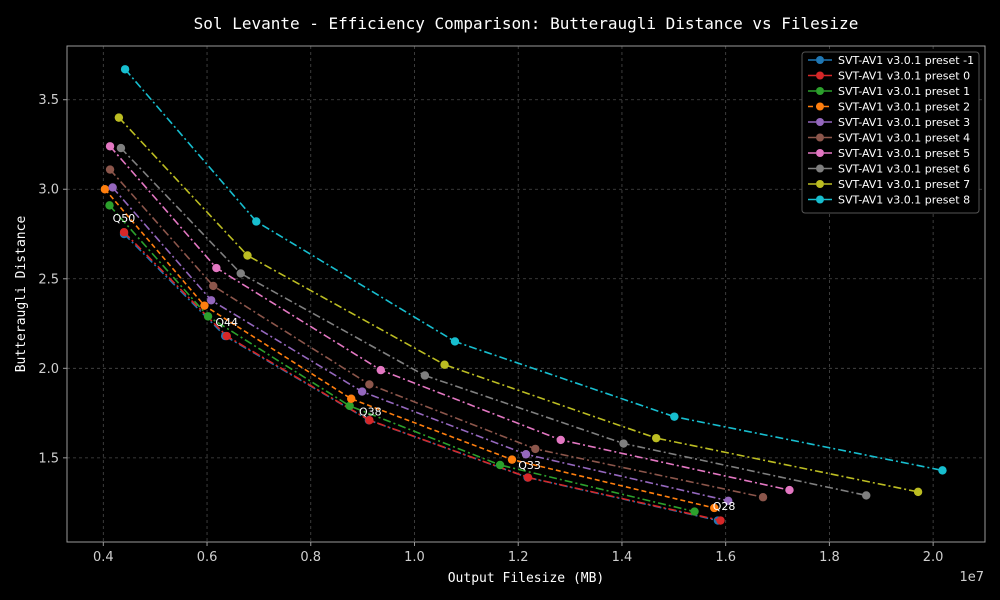  Describe the element at coordinates (103, 557) in the screenshot. I see `x-tick-label: 0.4` at that location.